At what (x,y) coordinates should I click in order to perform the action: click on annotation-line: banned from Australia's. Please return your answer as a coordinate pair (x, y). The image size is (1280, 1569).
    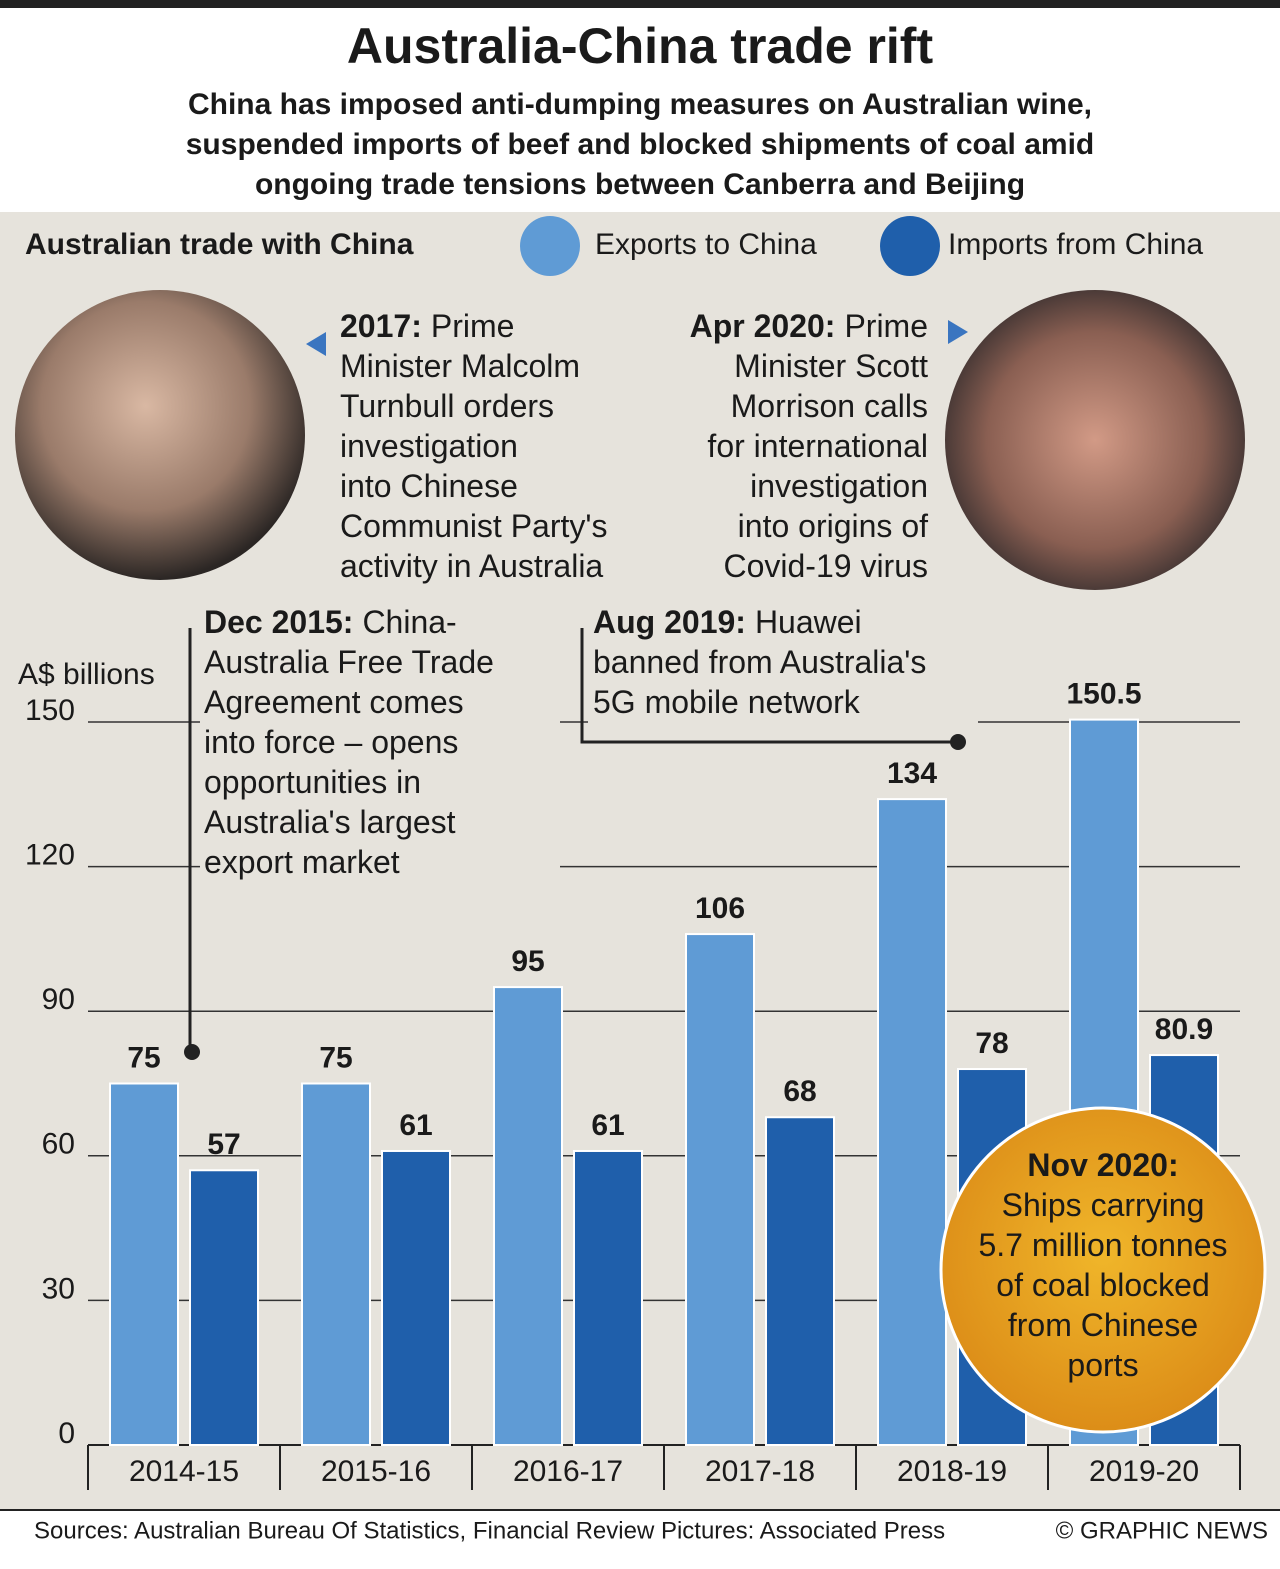
    Looking at the image, I should click on (759, 662).